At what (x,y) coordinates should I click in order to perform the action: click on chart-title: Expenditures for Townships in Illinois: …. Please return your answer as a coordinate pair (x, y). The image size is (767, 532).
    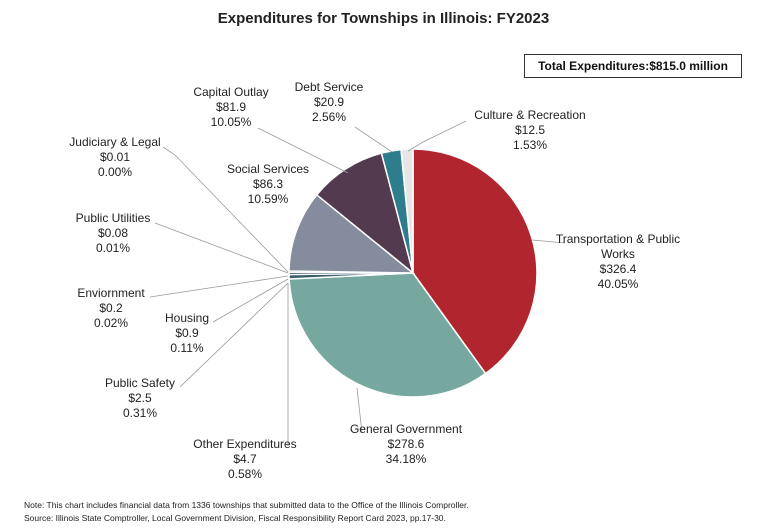
    Looking at the image, I should click on (383, 18).